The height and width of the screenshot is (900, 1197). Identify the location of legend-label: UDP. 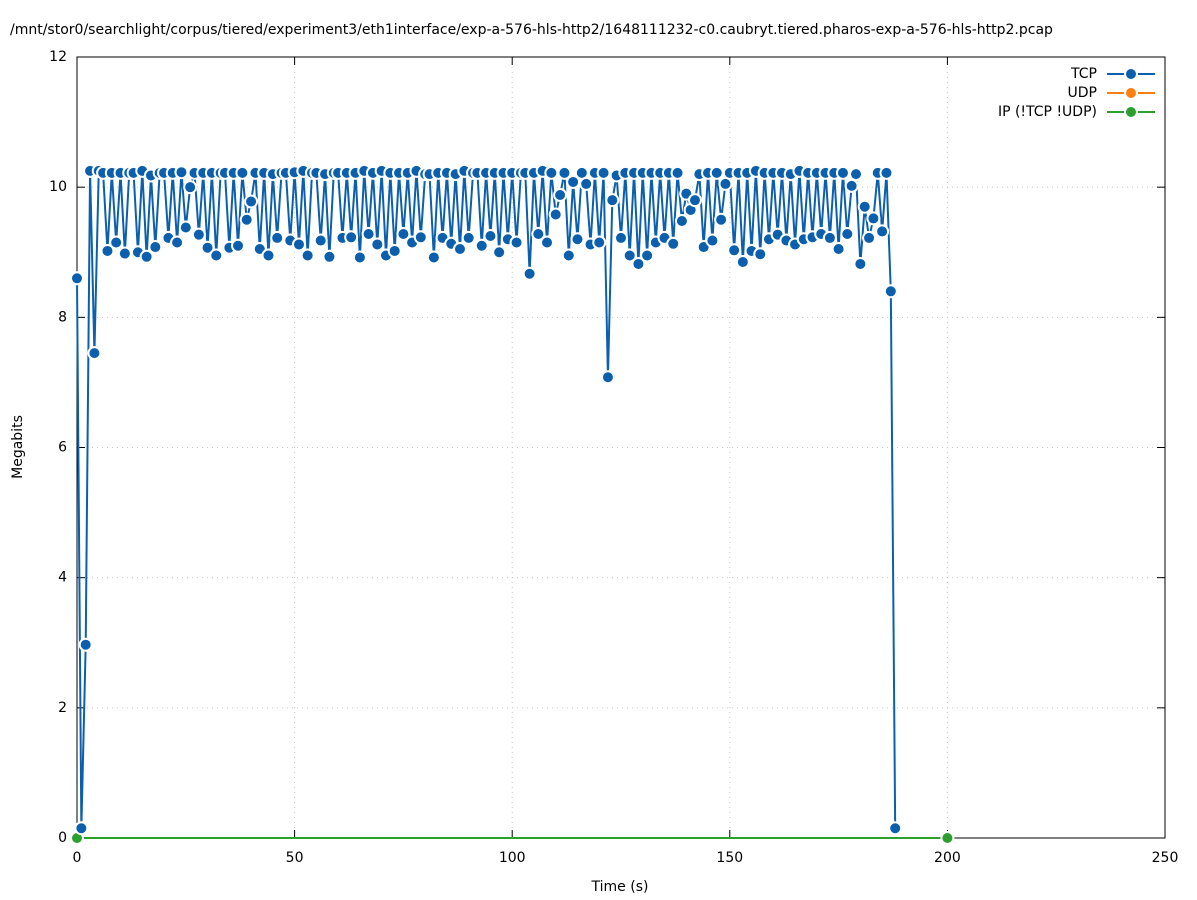
(1082, 93).